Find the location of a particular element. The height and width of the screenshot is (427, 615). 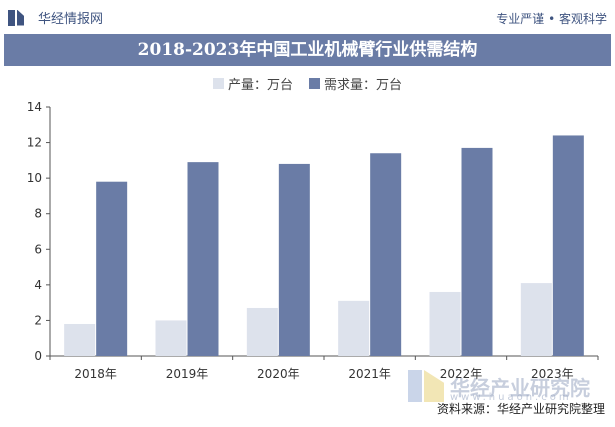

legend-item-demand: 需求量：万台 is located at coordinates (355, 83).